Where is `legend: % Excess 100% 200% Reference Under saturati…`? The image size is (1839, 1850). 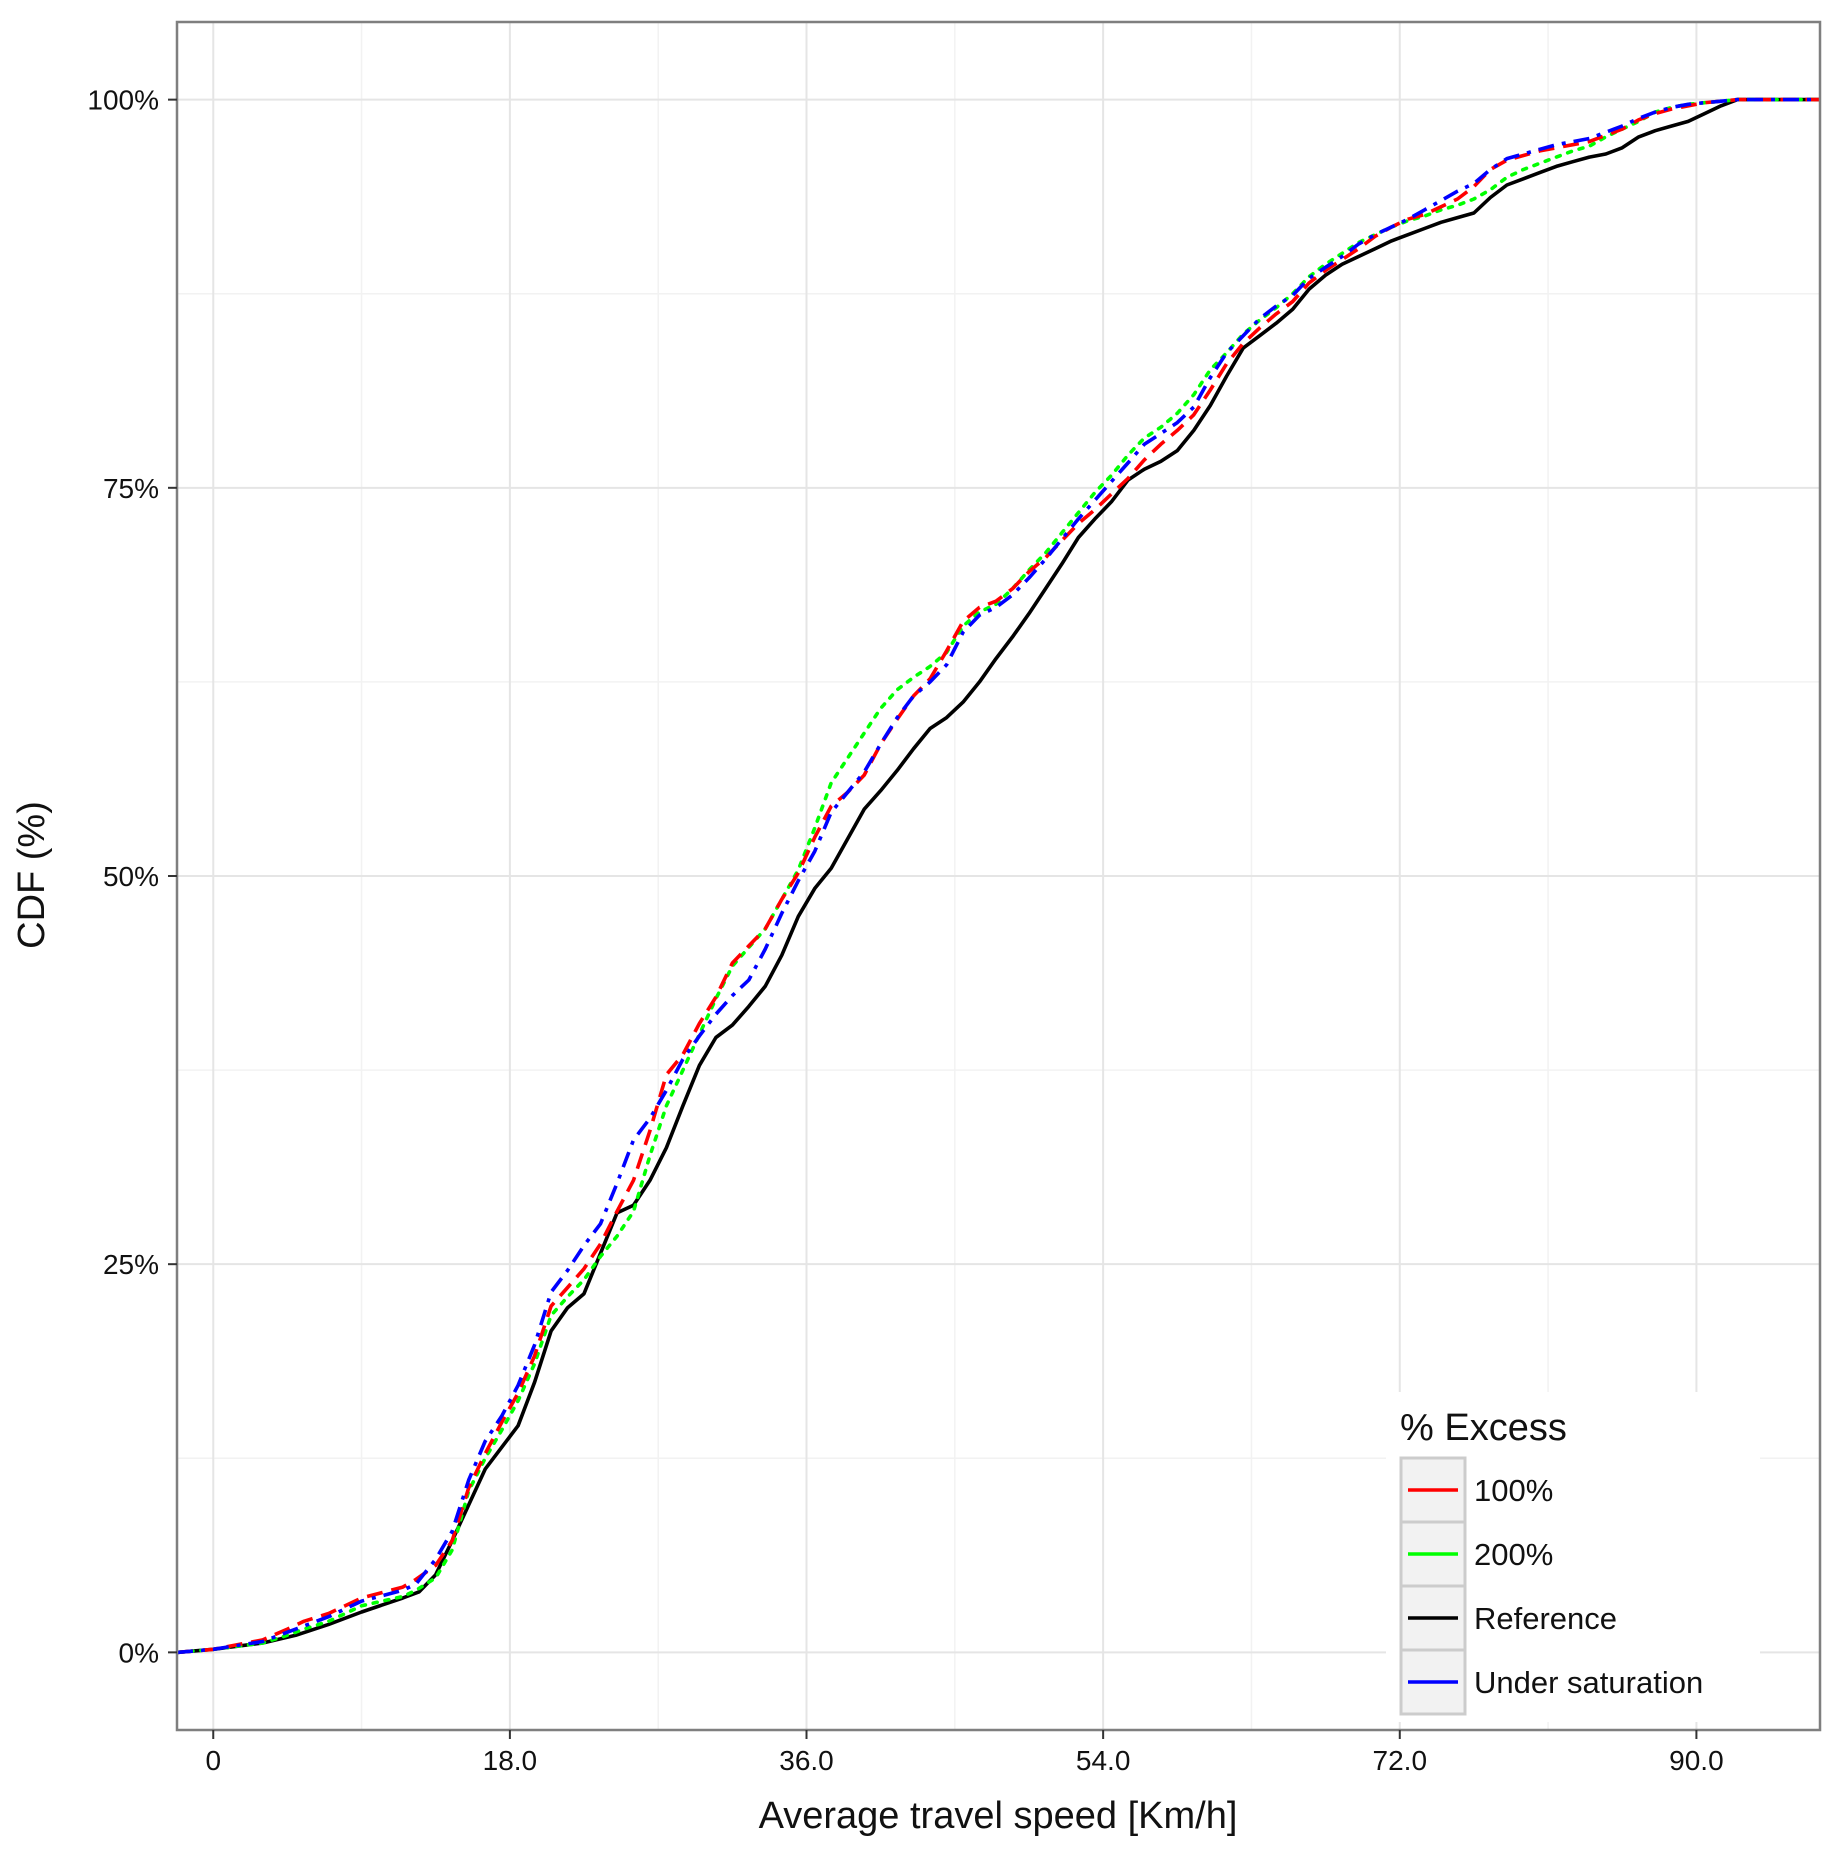
legend: % Excess 100% 200% Reference Under saturati… is located at coordinates (1573, 1557).